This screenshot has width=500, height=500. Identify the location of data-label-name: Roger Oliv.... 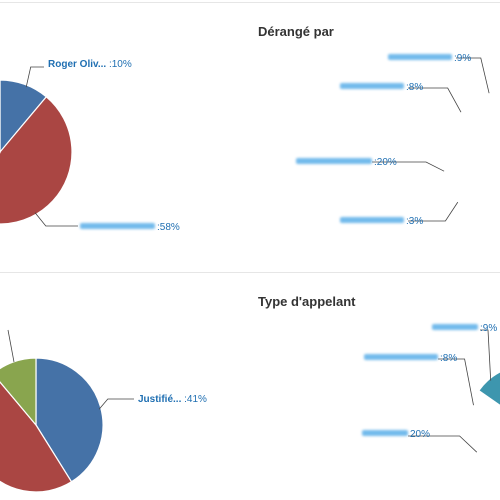
(78, 64).